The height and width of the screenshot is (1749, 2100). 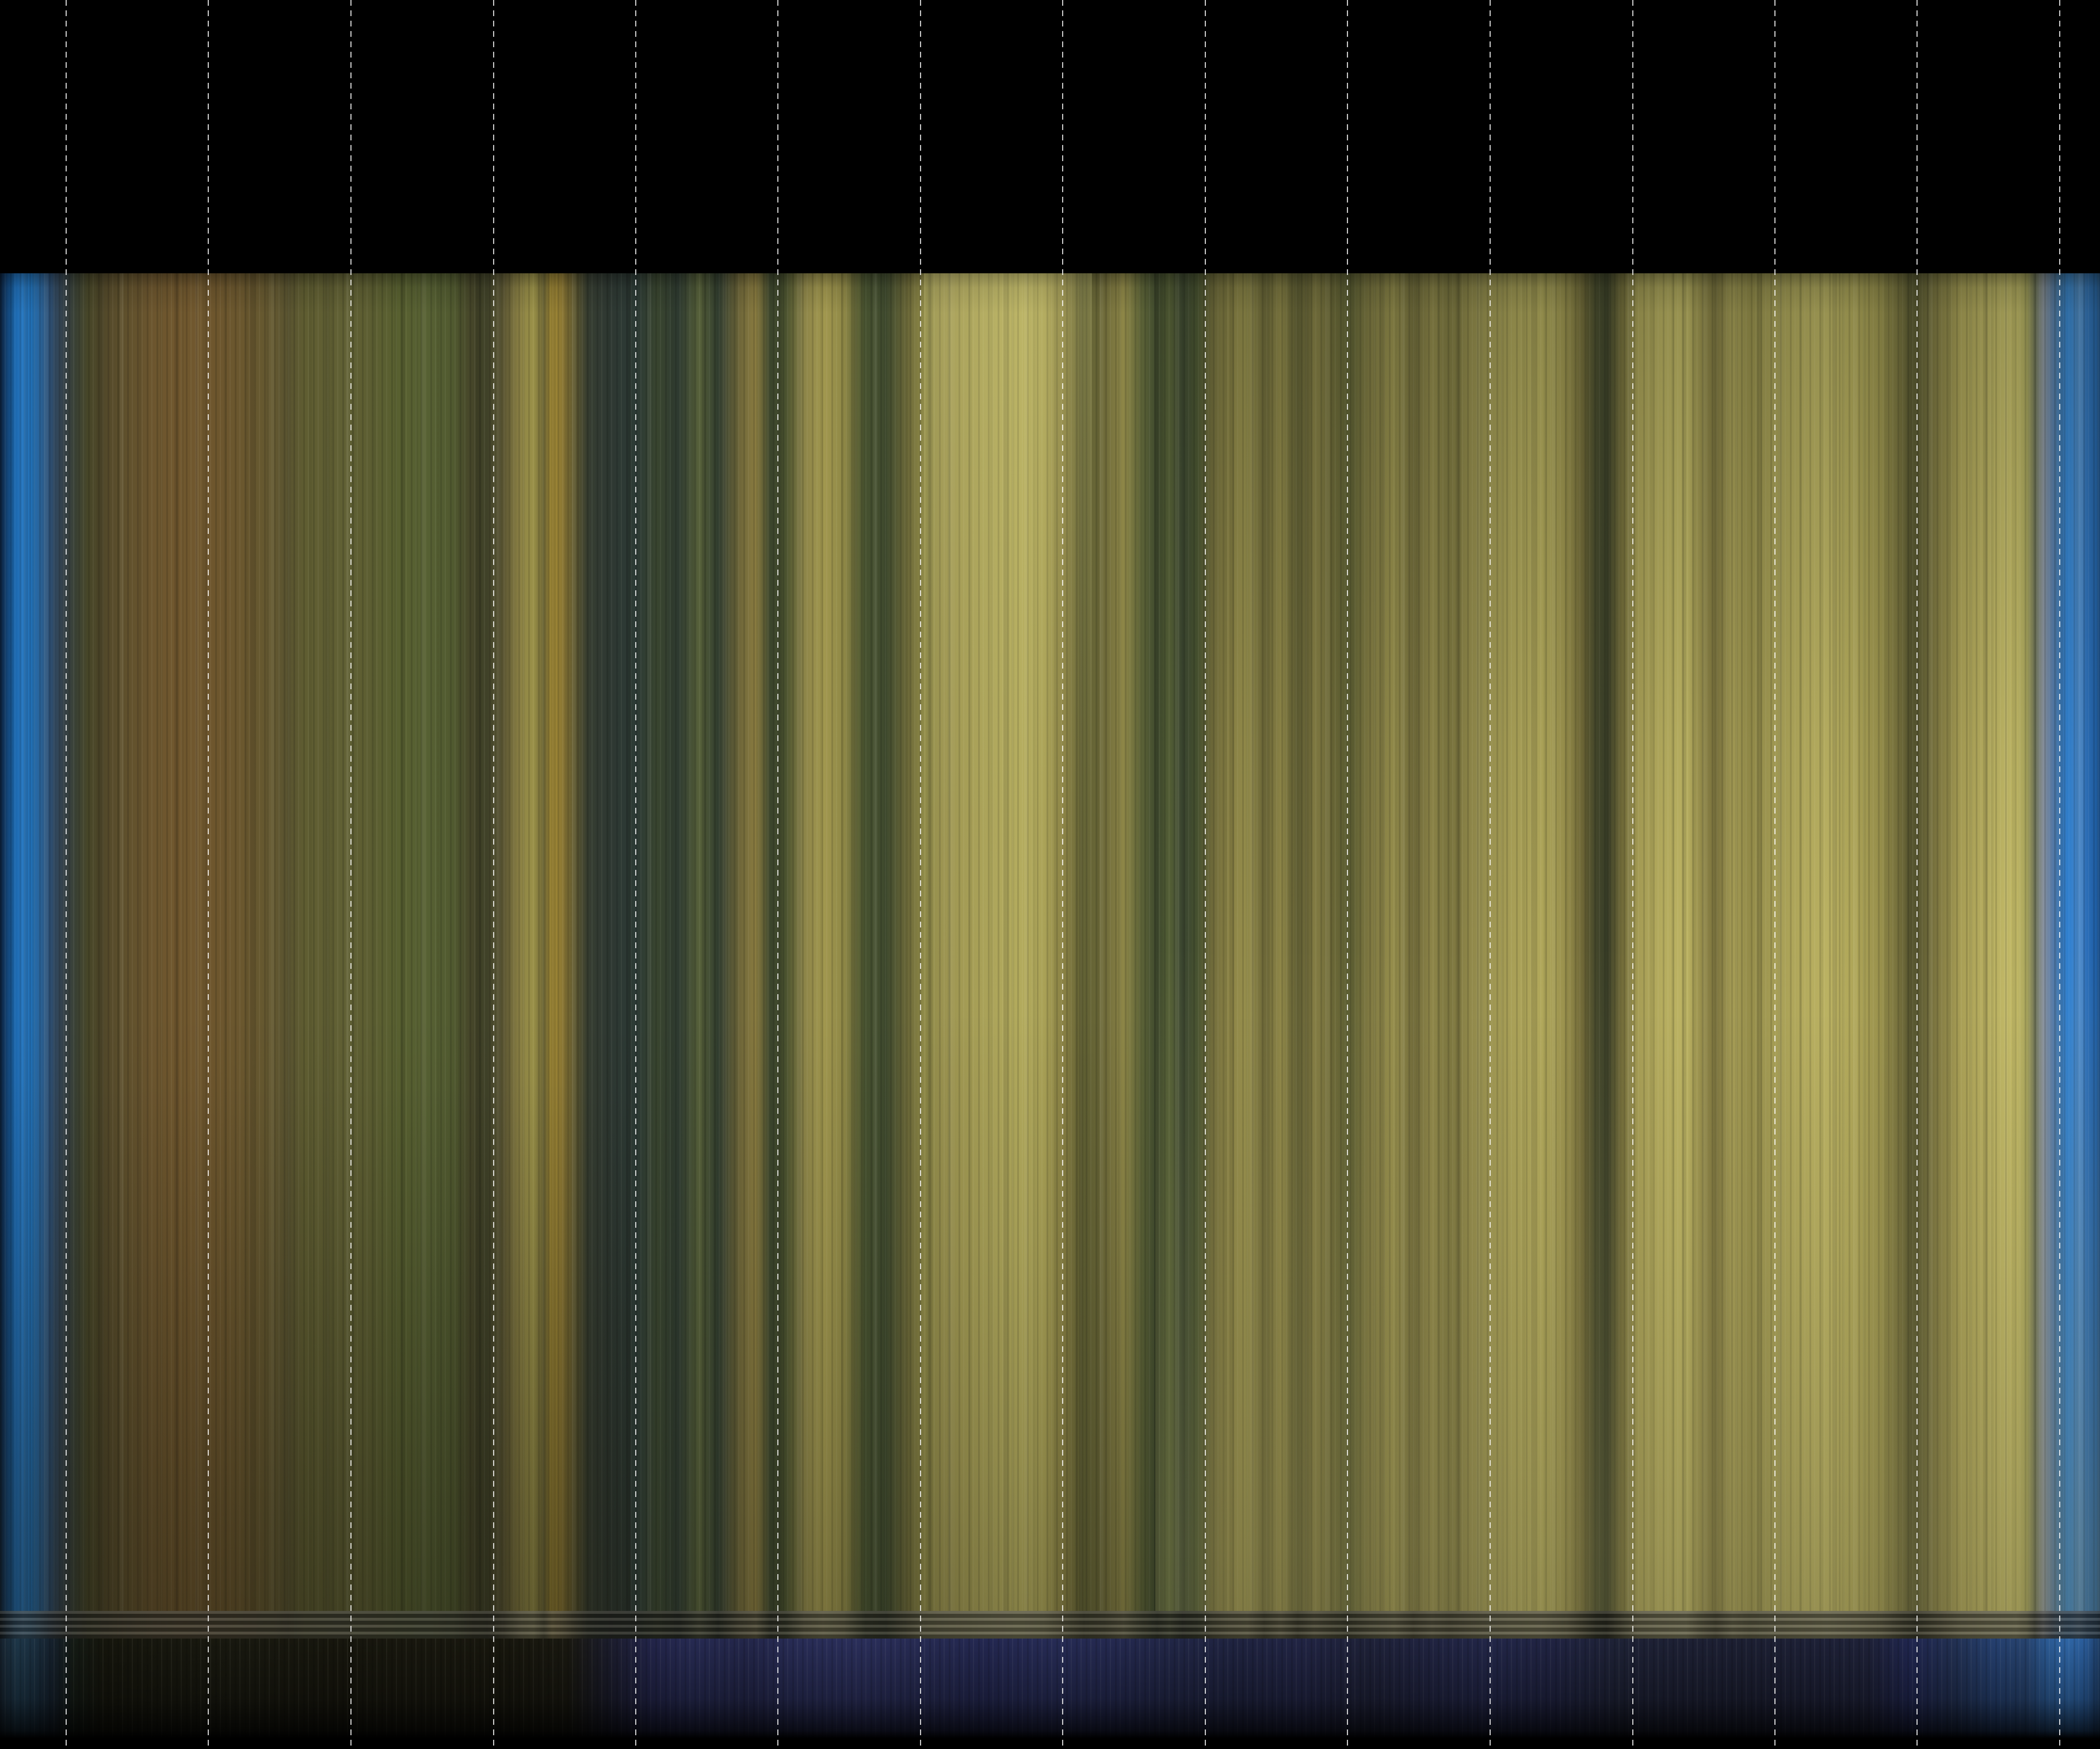 I want to click on bottom-fade-to-black, so click(x=1050, y=1689).